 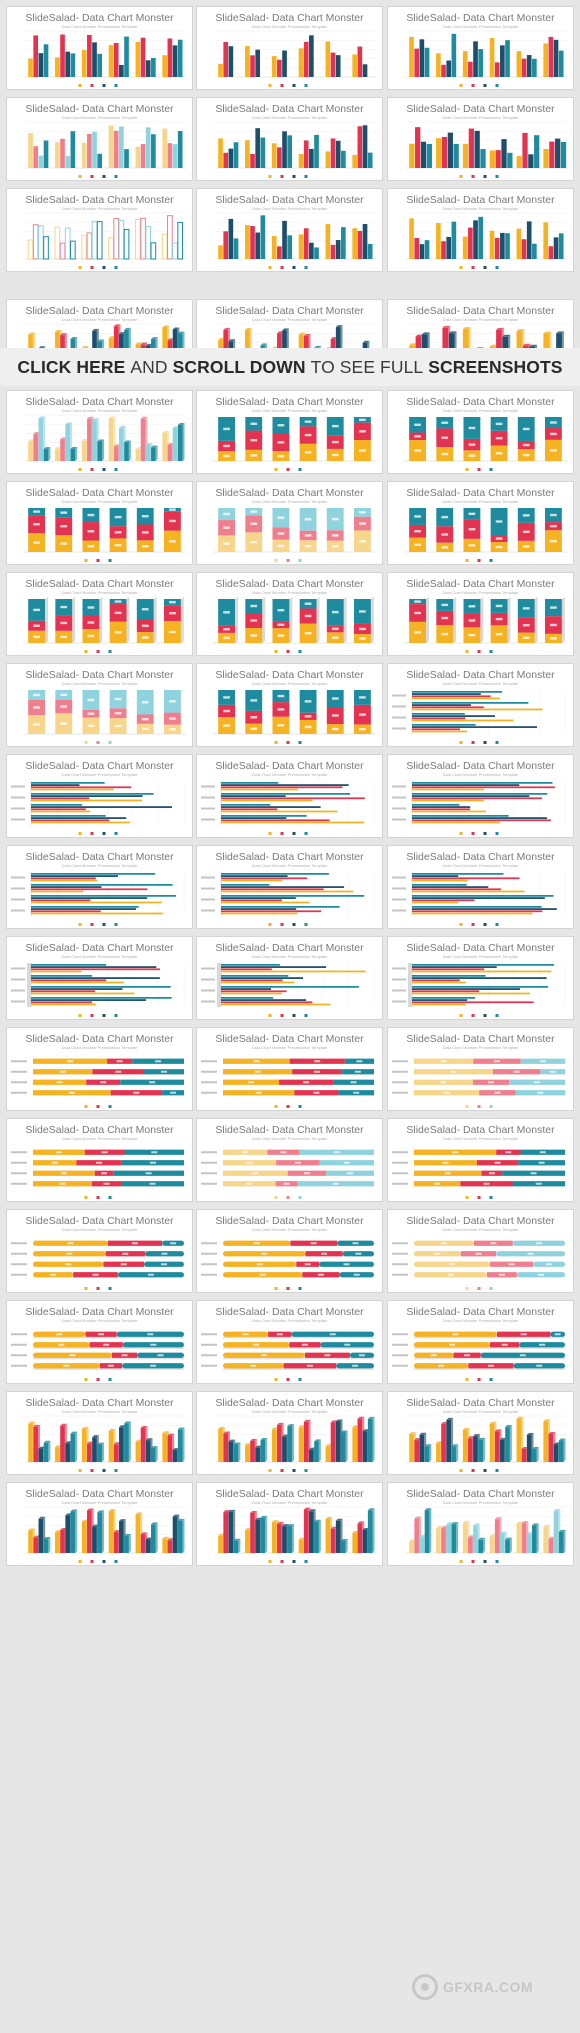 What do you see at coordinates (149, 366) in the screenshot?
I see `banner-and: AND` at bounding box center [149, 366].